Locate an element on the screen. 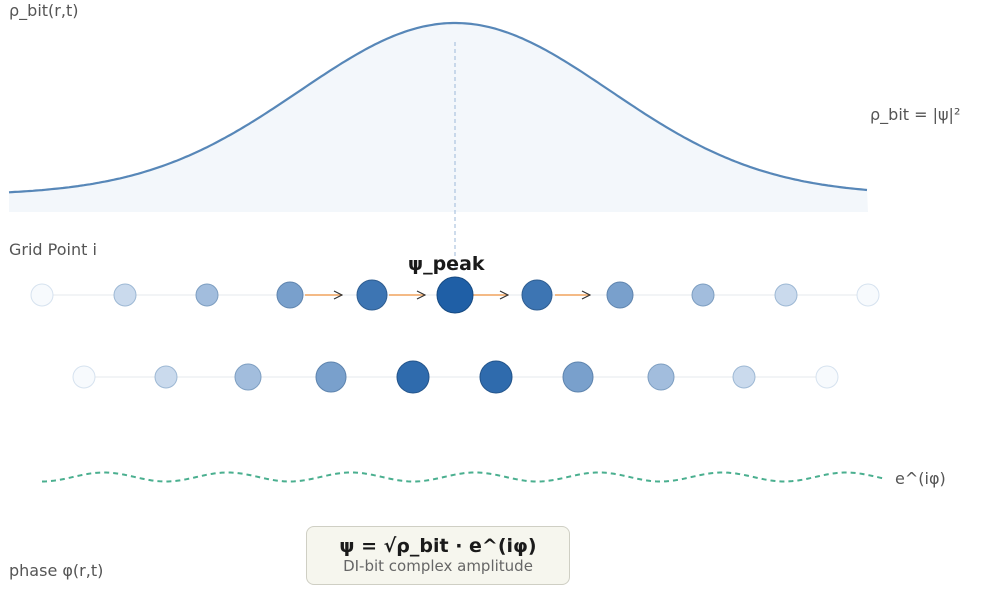 This screenshot has width=1000, height=596. phase-wave-label: e^(iφ) is located at coordinates (920, 478).